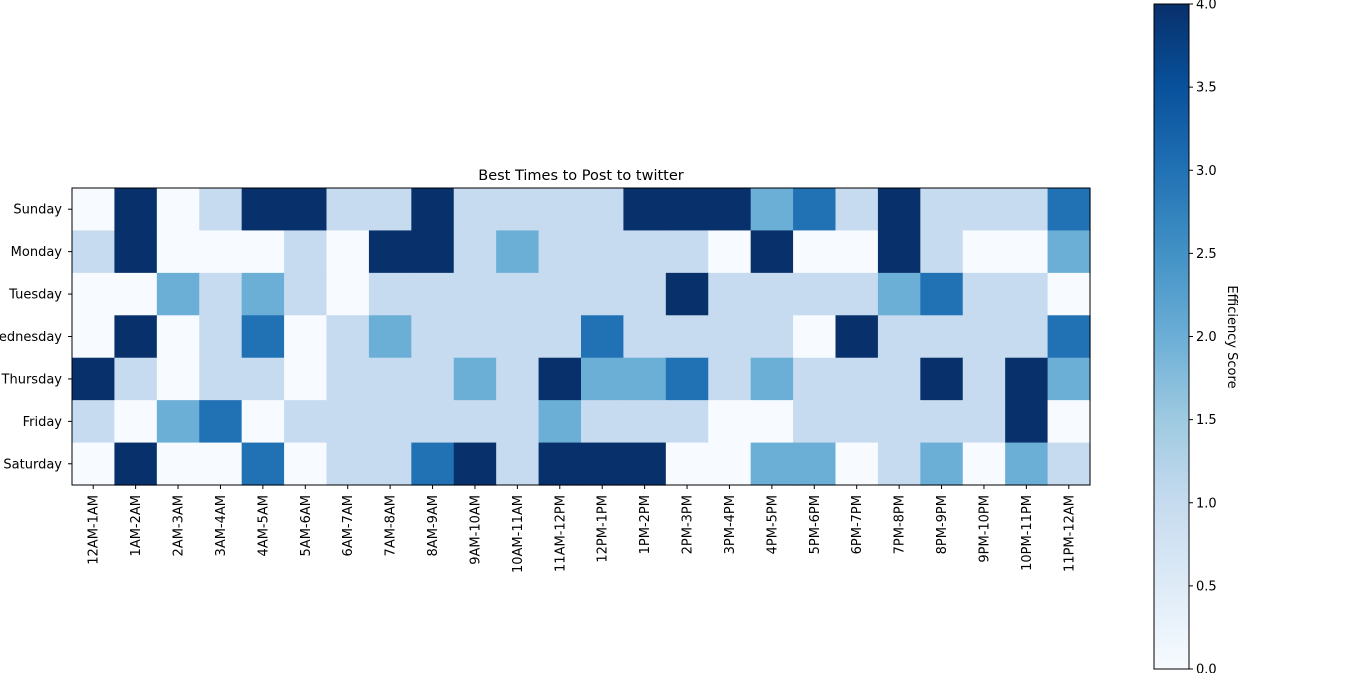 The width and height of the screenshot is (1362, 673). What do you see at coordinates (688, 524) in the screenshot?
I see `x-tick-label: 2PM-3PM` at bounding box center [688, 524].